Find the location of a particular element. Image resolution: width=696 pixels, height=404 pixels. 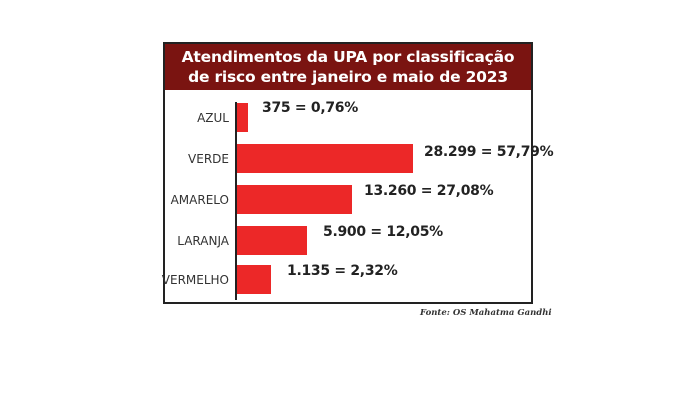

category-label-amarelo: AMARELO is located at coordinates (199, 200).